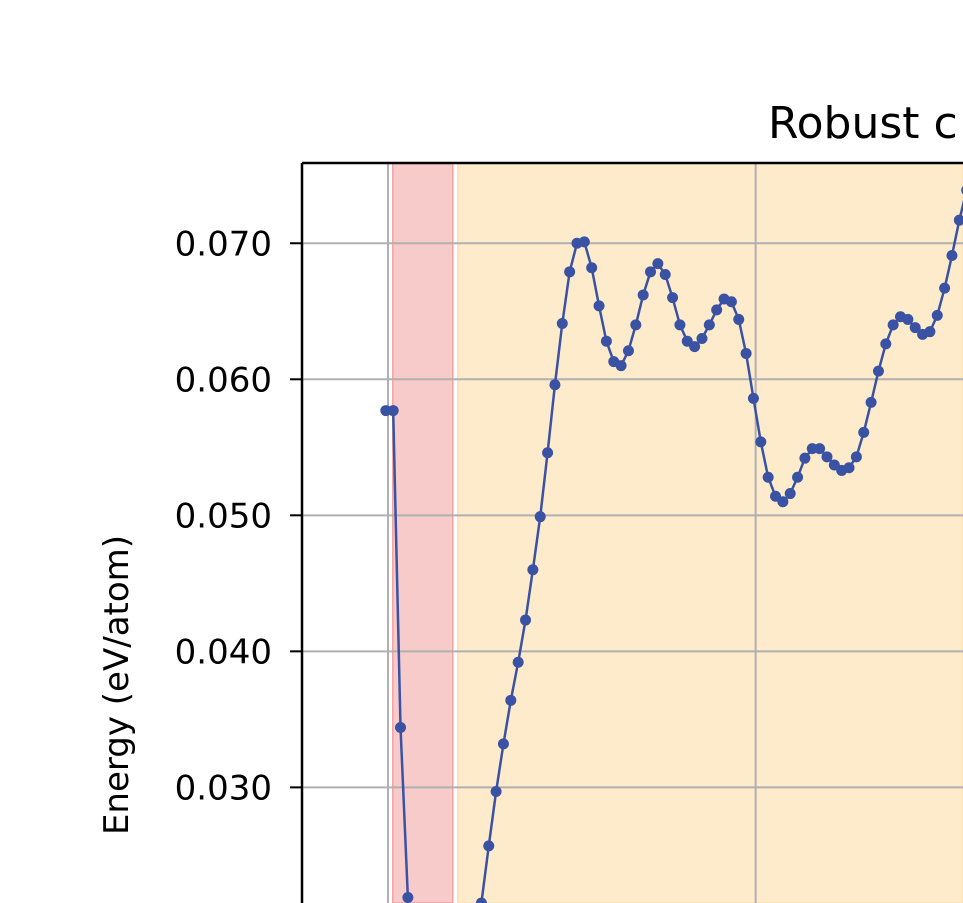 The width and height of the screenshot is (963, 903). Describe the element at coordinates (223, 516) in the screenshot. I see `y-tick-label: 0.050` at that location.